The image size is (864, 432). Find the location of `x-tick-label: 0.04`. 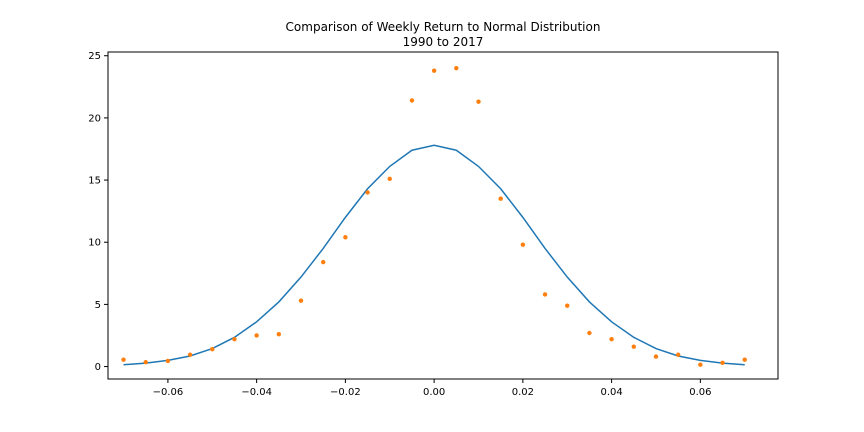

x-tick-label: 0.04 is located at coordinates (611, 392).